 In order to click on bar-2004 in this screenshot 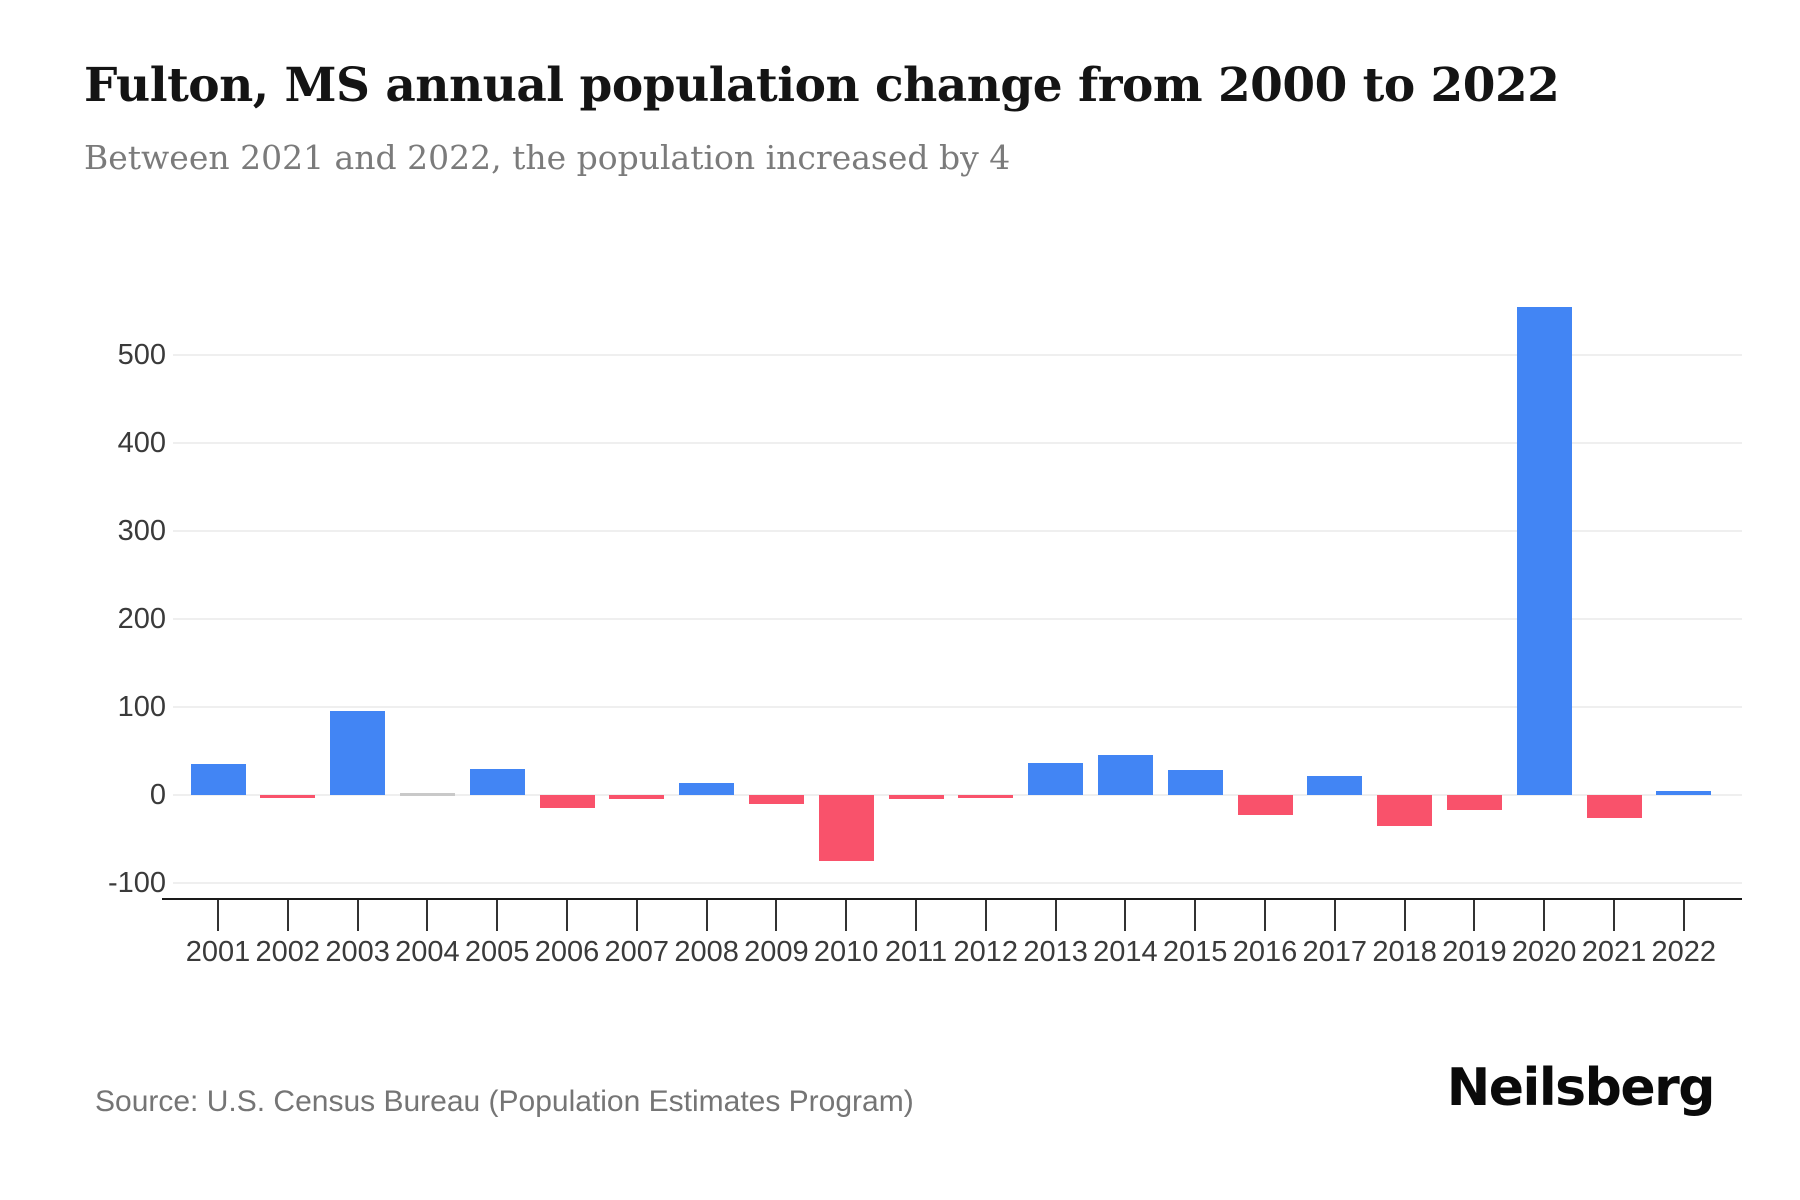, I will do `click(427, 794)`.